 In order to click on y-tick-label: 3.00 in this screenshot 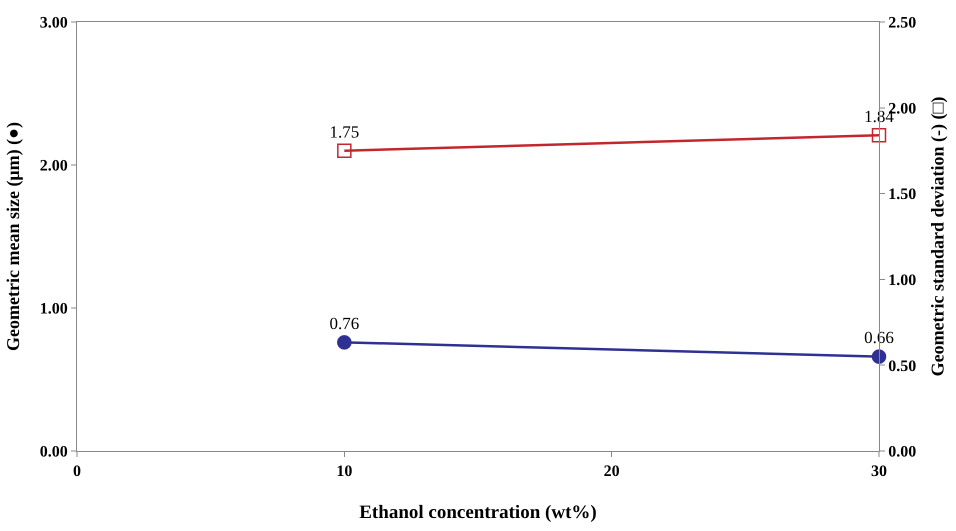, I will do `click(54, 23)`.